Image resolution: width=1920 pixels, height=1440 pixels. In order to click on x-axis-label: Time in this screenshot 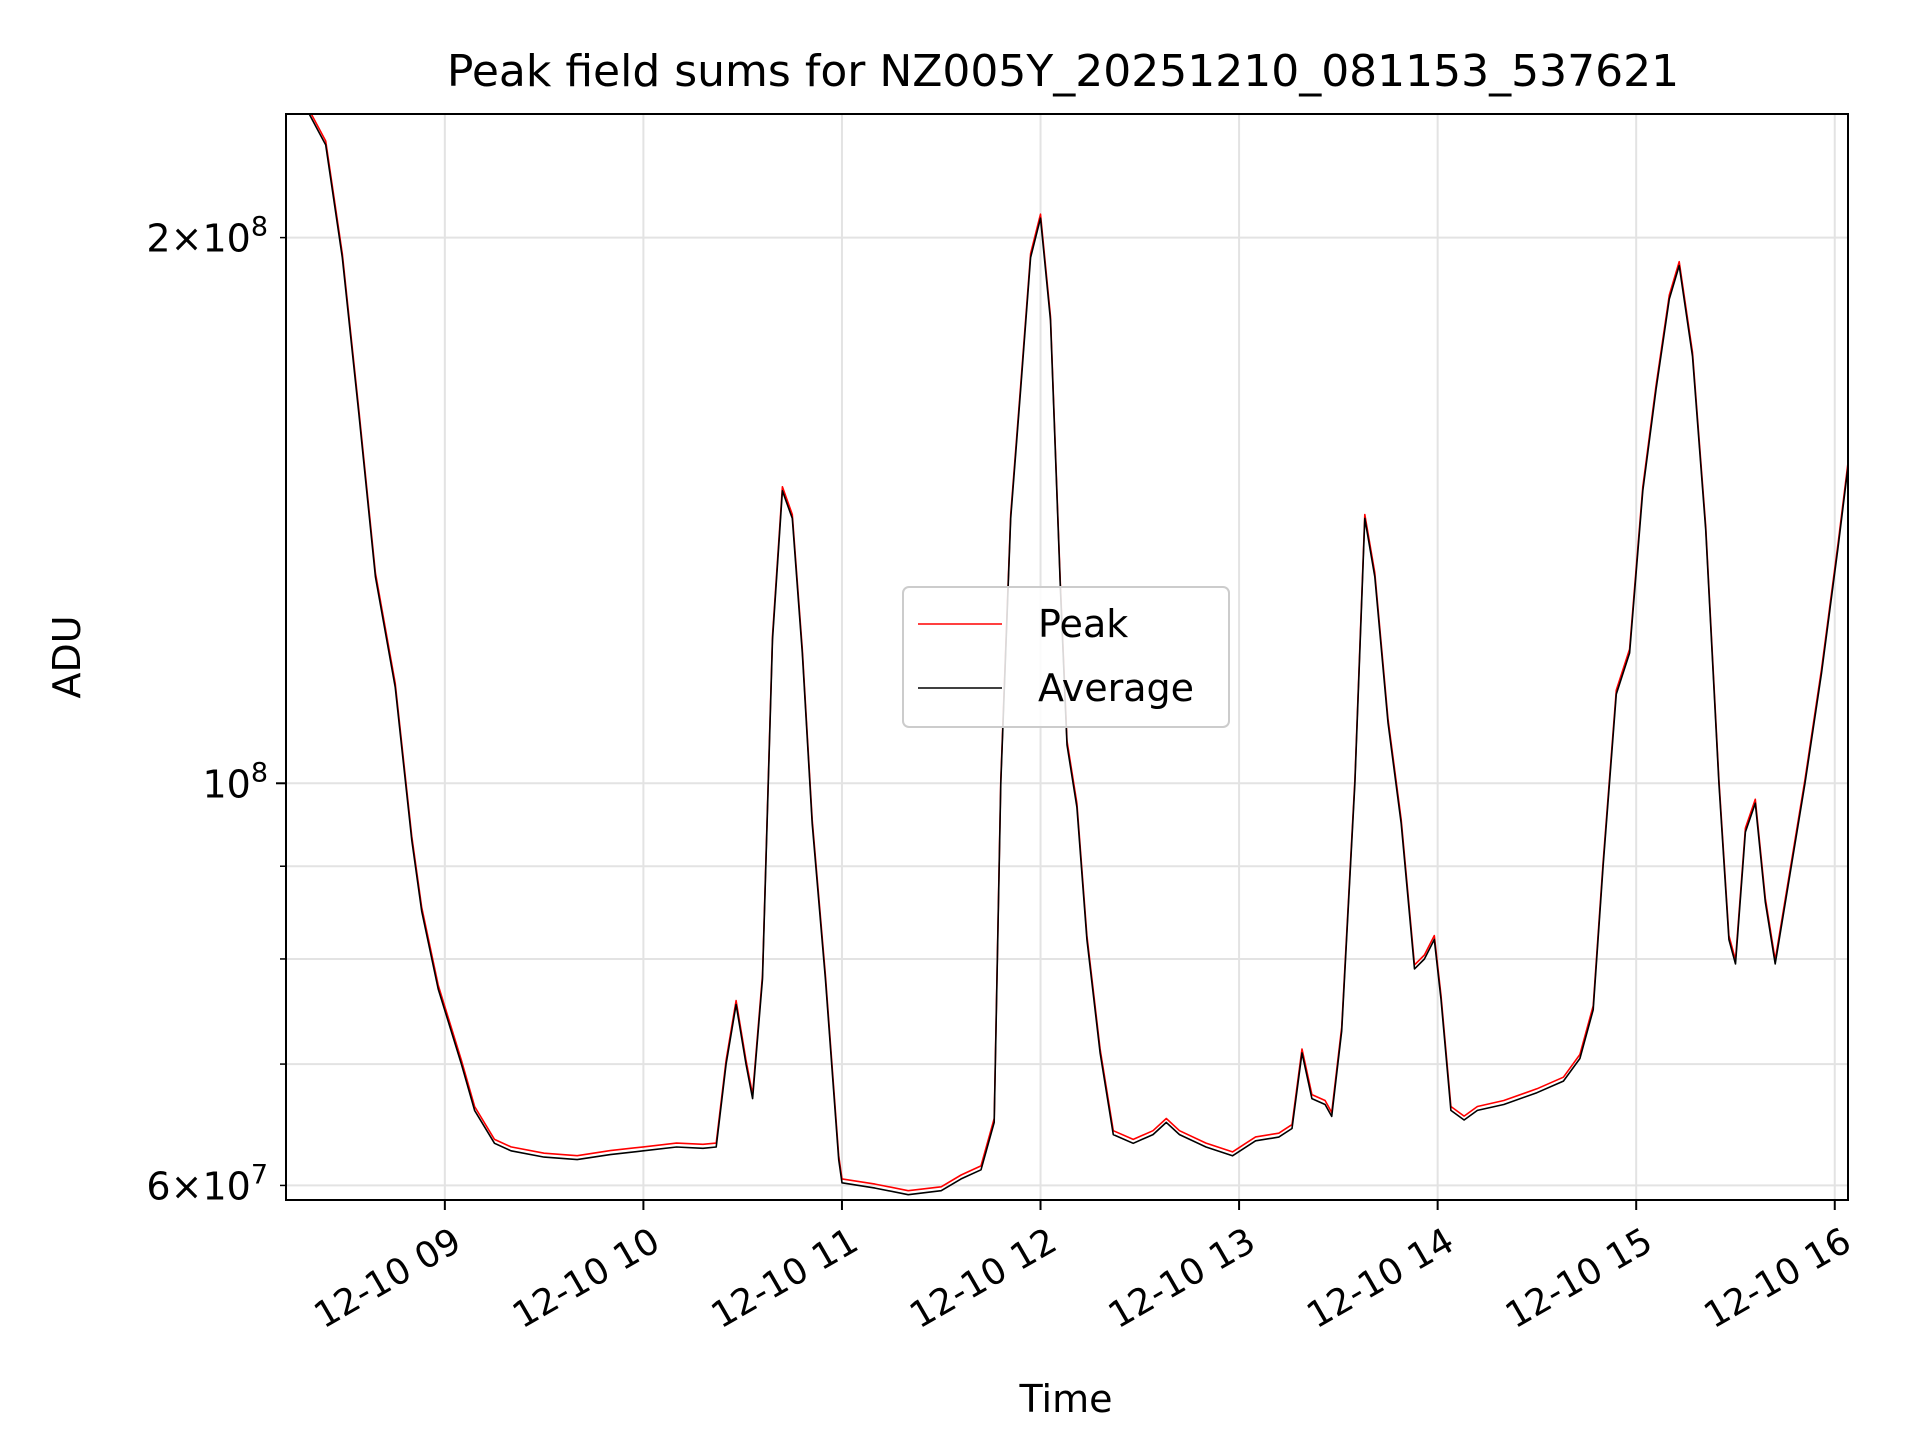, I will do `click(1066, 1399)`.